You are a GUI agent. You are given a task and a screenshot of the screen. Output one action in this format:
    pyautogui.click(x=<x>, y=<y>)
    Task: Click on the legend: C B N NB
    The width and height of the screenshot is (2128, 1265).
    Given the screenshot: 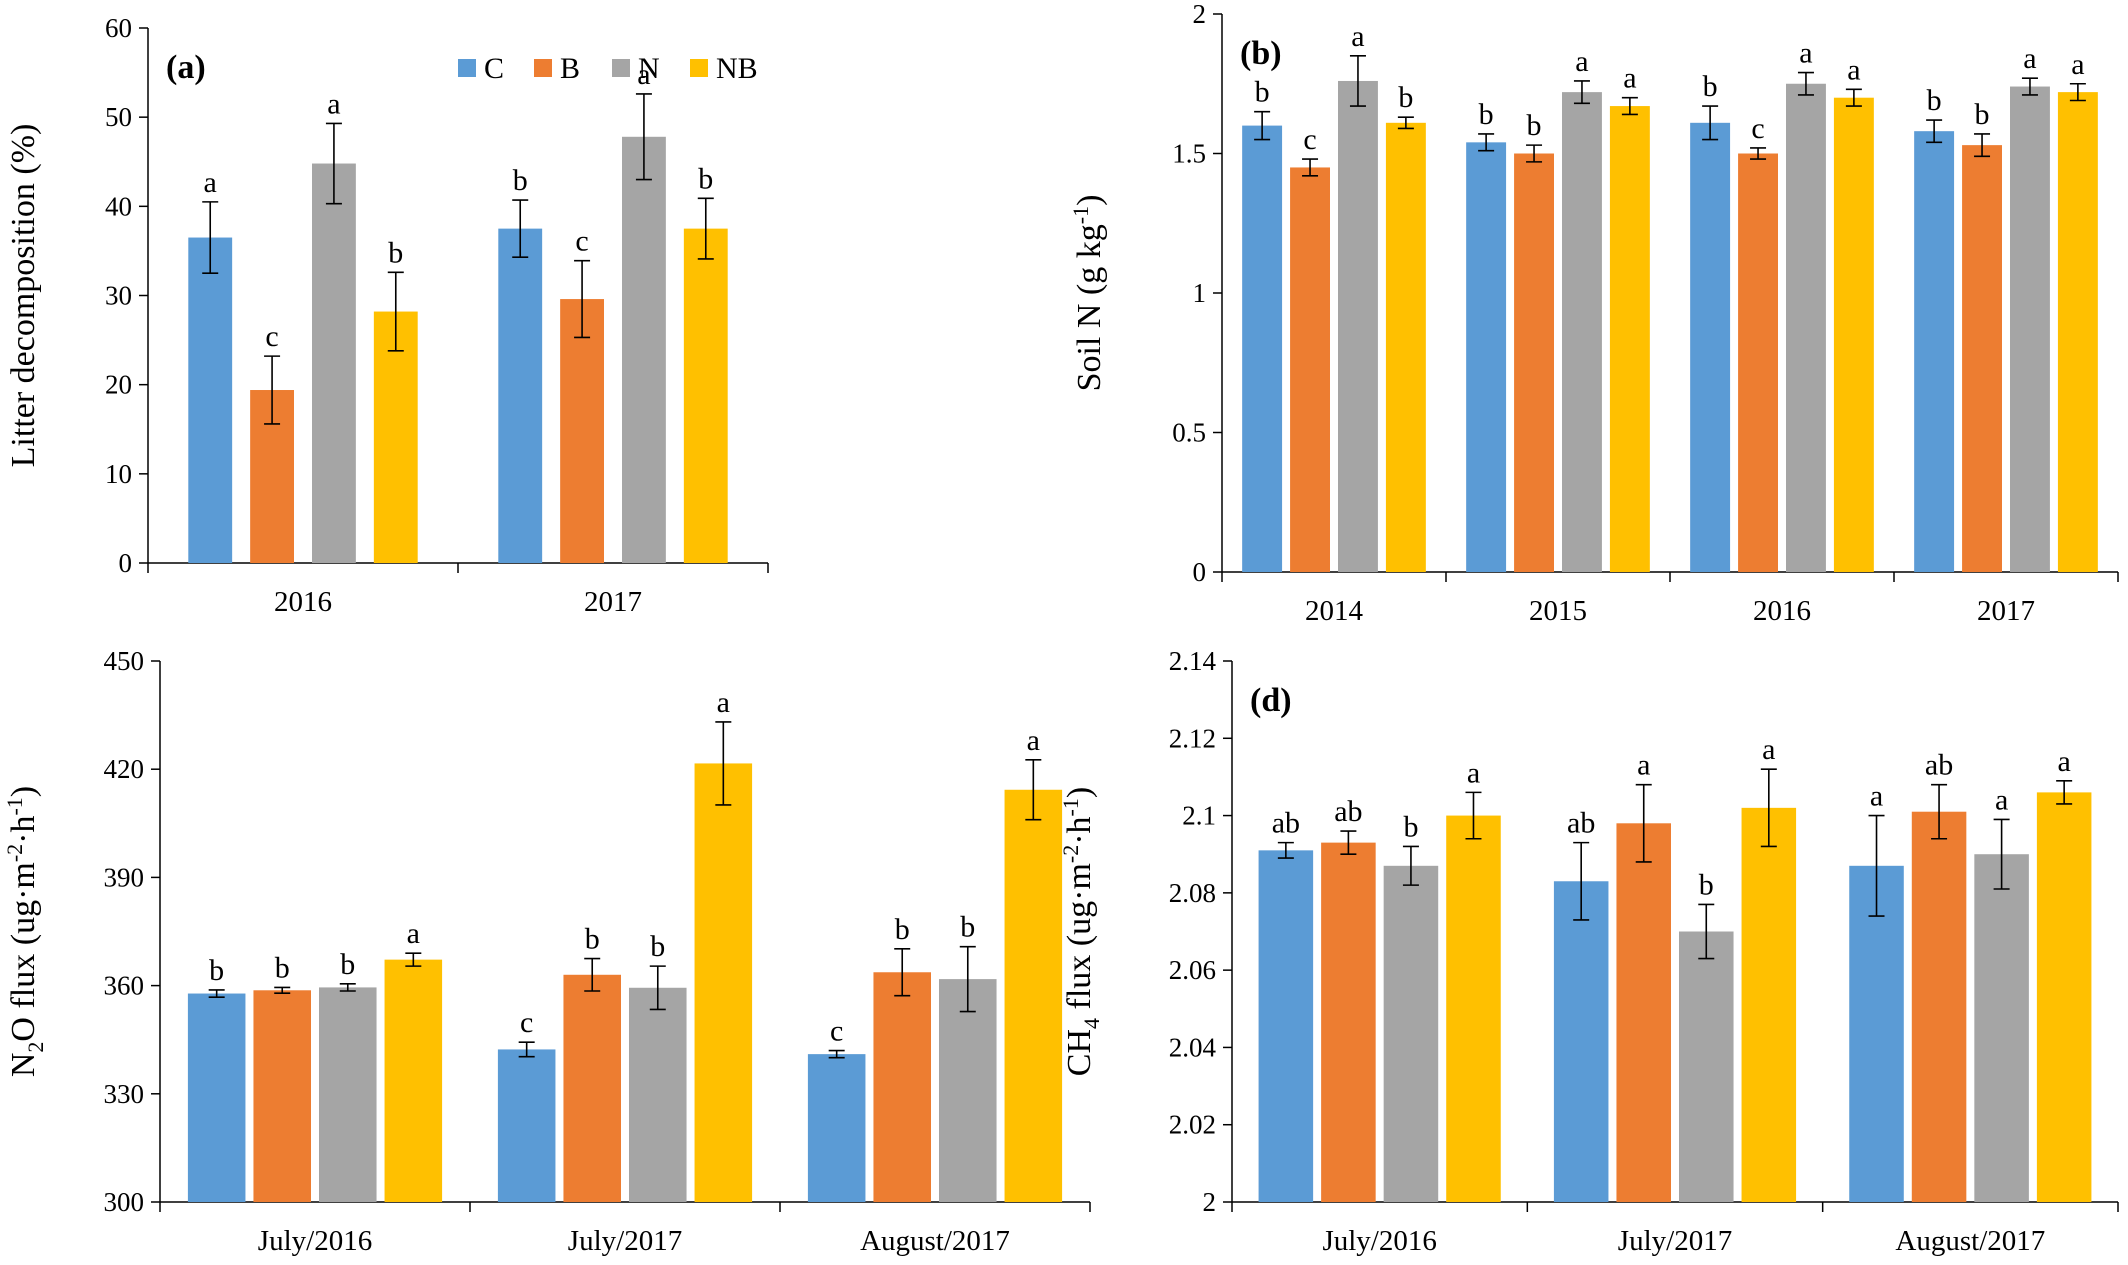 What is the action you would take?
    pyautogui.click(x=608, y=68)
    